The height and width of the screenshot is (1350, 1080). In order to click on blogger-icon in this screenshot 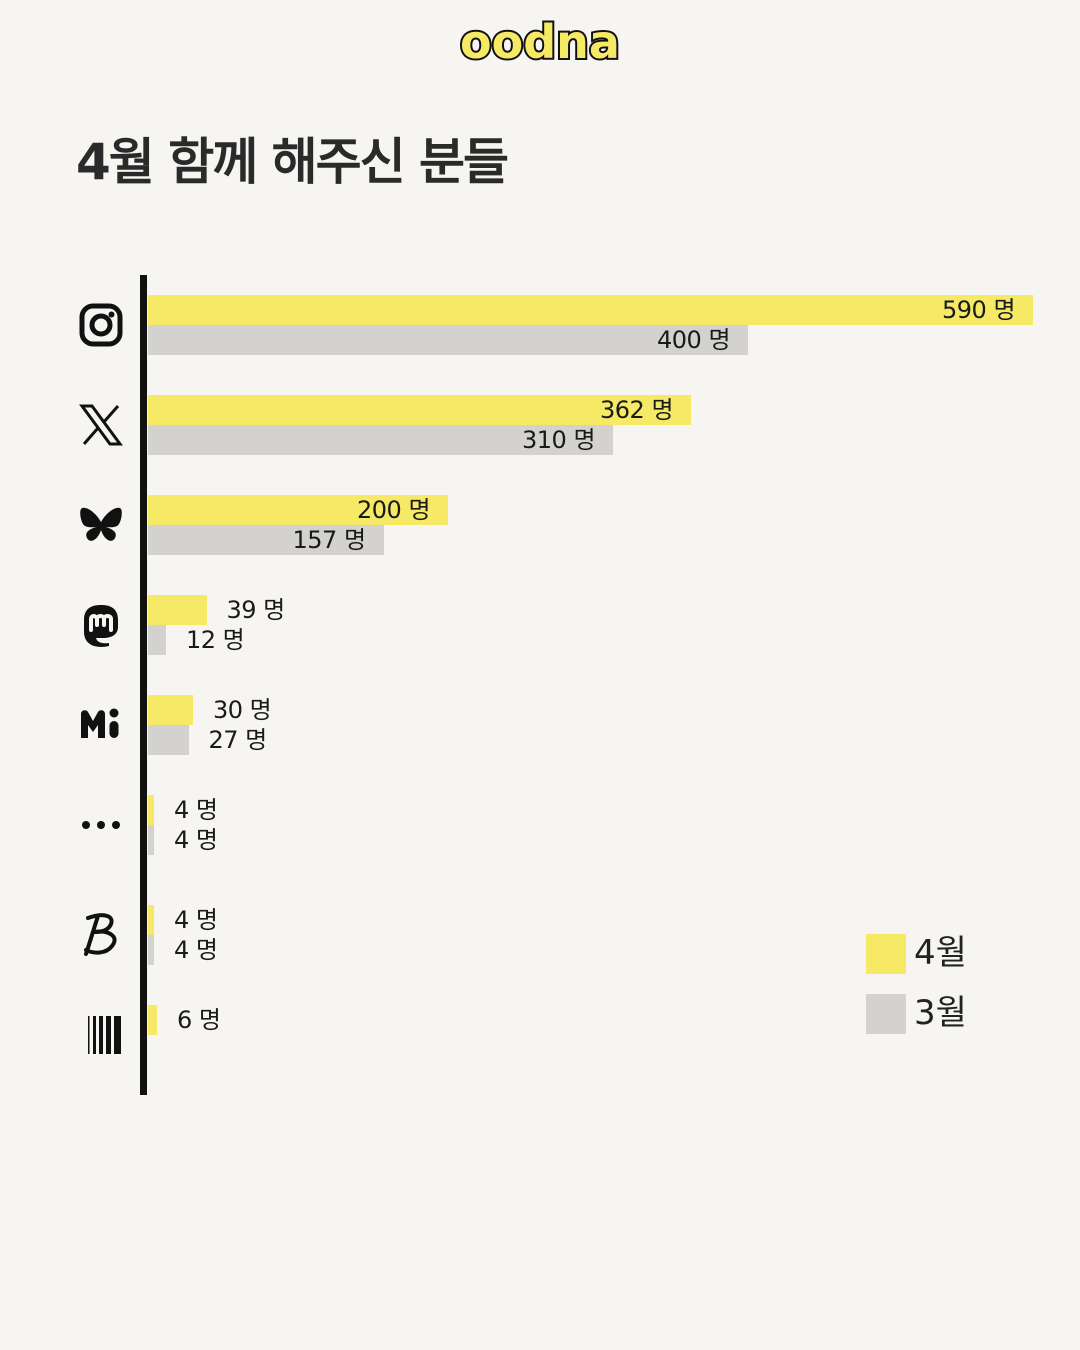, I will do `click(100, 934)`.